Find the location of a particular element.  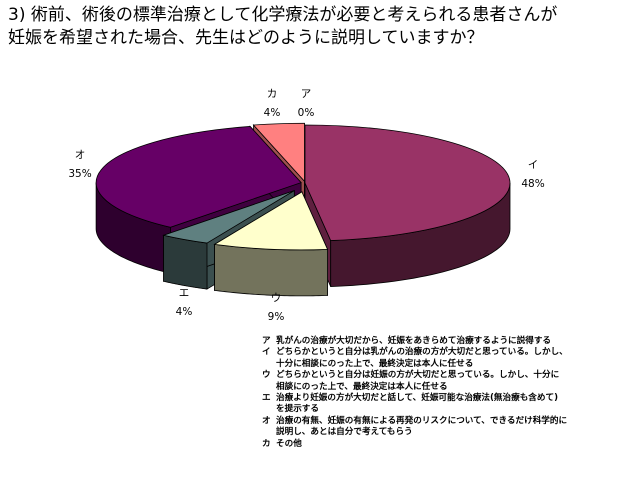

pie-slice-イ is located at coordinates (407, 182).